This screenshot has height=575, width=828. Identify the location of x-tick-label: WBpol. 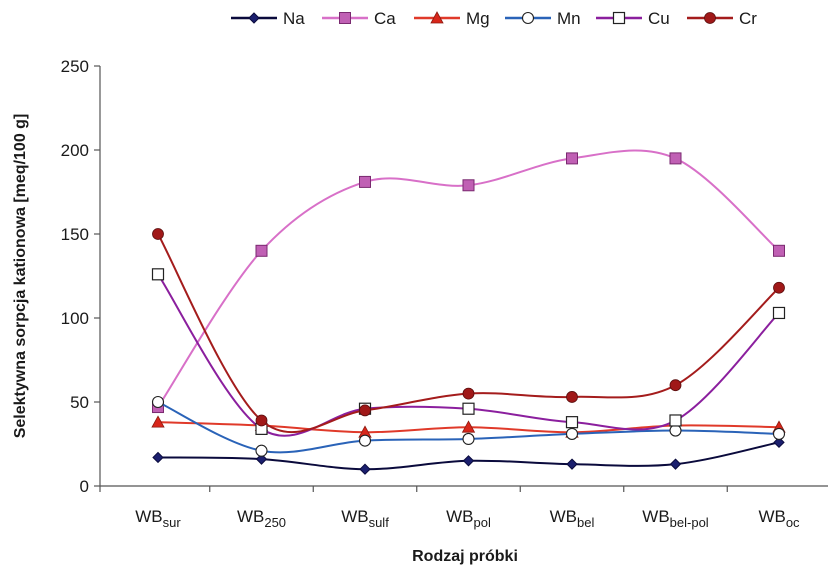
(468, 518).